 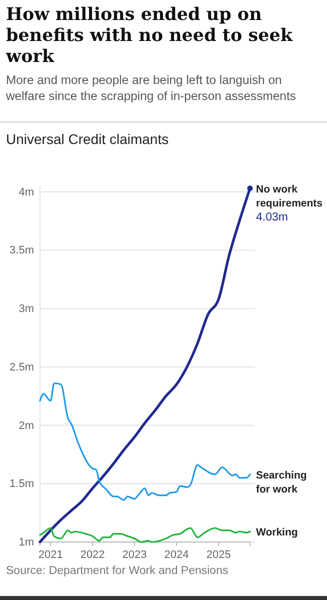 I want to click on y-tick-label: 1m, so click(x=26, y=542).